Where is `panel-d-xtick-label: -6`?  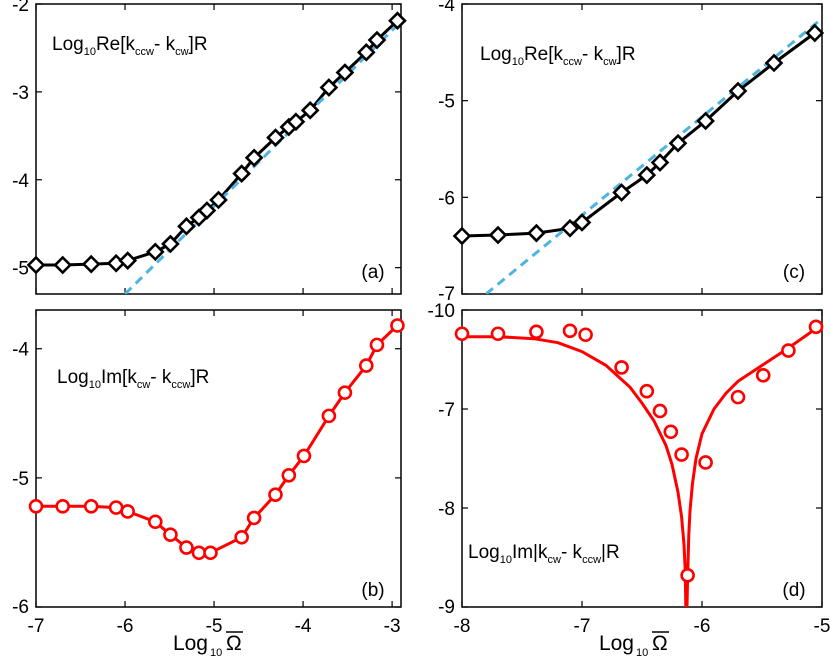 panel-d-xtick-label: -6 is located at coordinates (702, 626).